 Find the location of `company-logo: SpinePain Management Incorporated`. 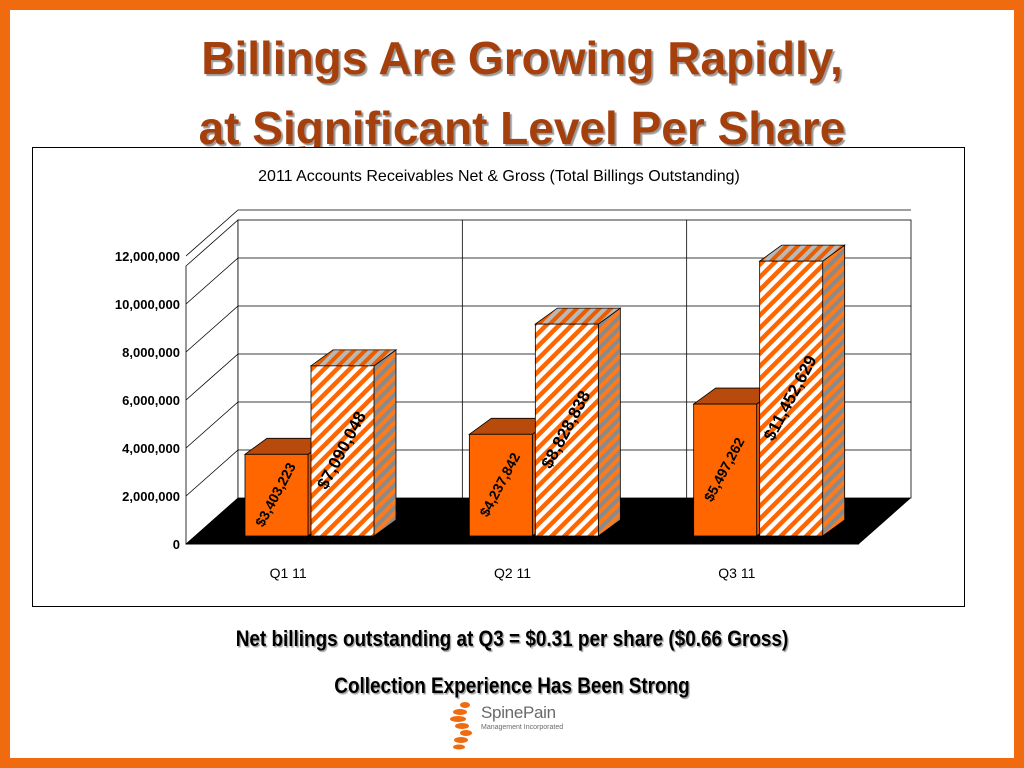

company-logo: SpinePain Management Incorporated is located at coordinates (518, 726).